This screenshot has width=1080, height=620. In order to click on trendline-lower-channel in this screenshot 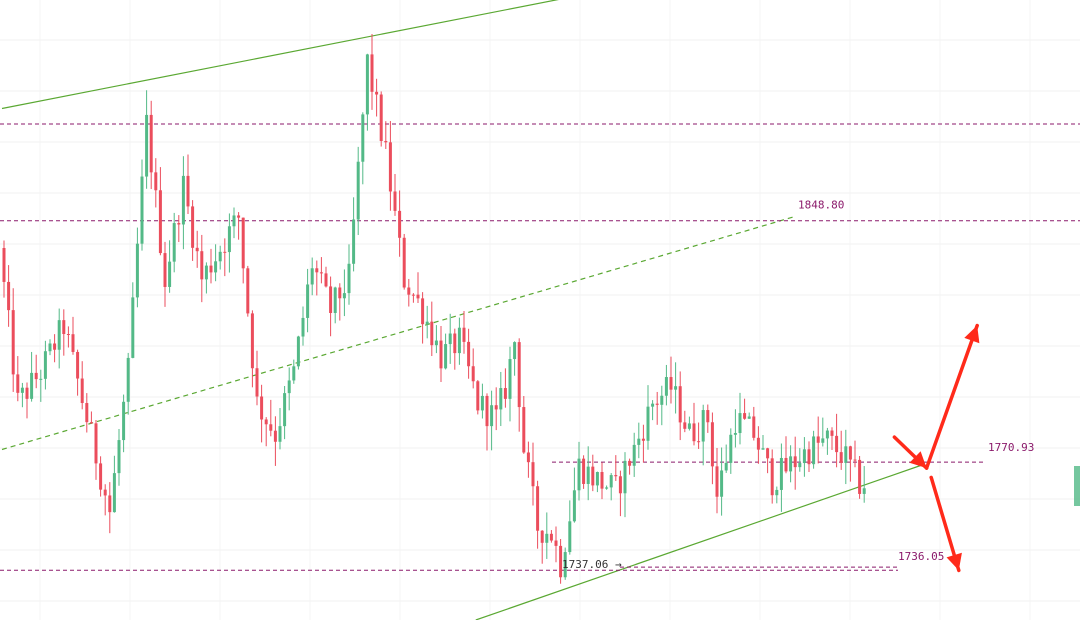, I will do `click(699, 542)`.